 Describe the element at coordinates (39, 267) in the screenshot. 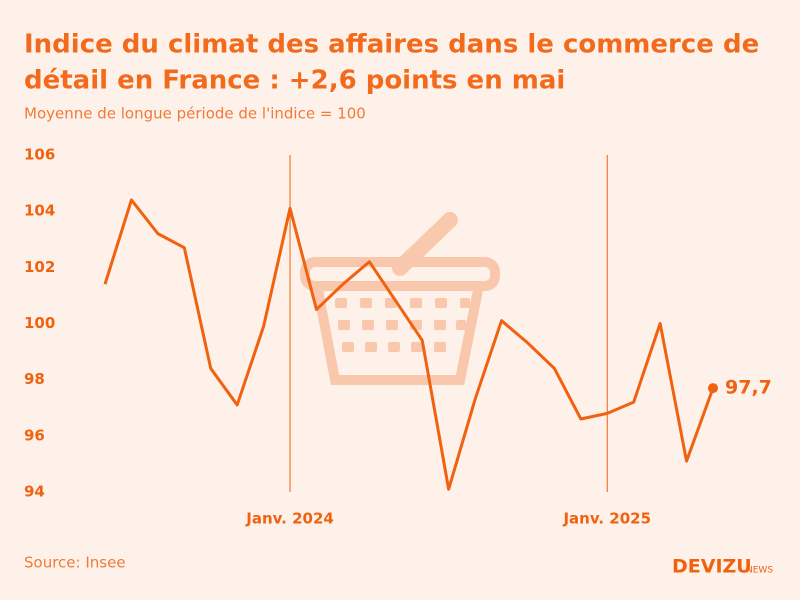

I see `y-tick-label: 102` at that location.